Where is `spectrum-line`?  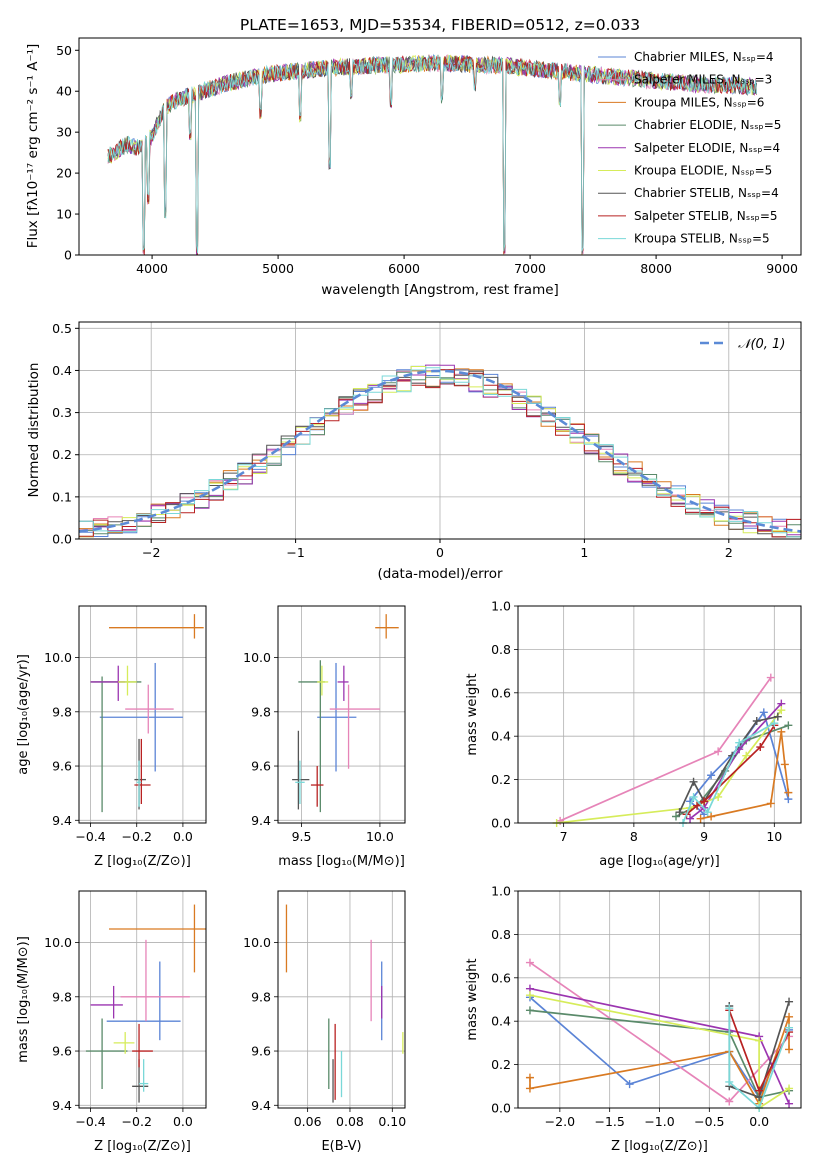
spectrum-line is located at coordinates (346, 155).